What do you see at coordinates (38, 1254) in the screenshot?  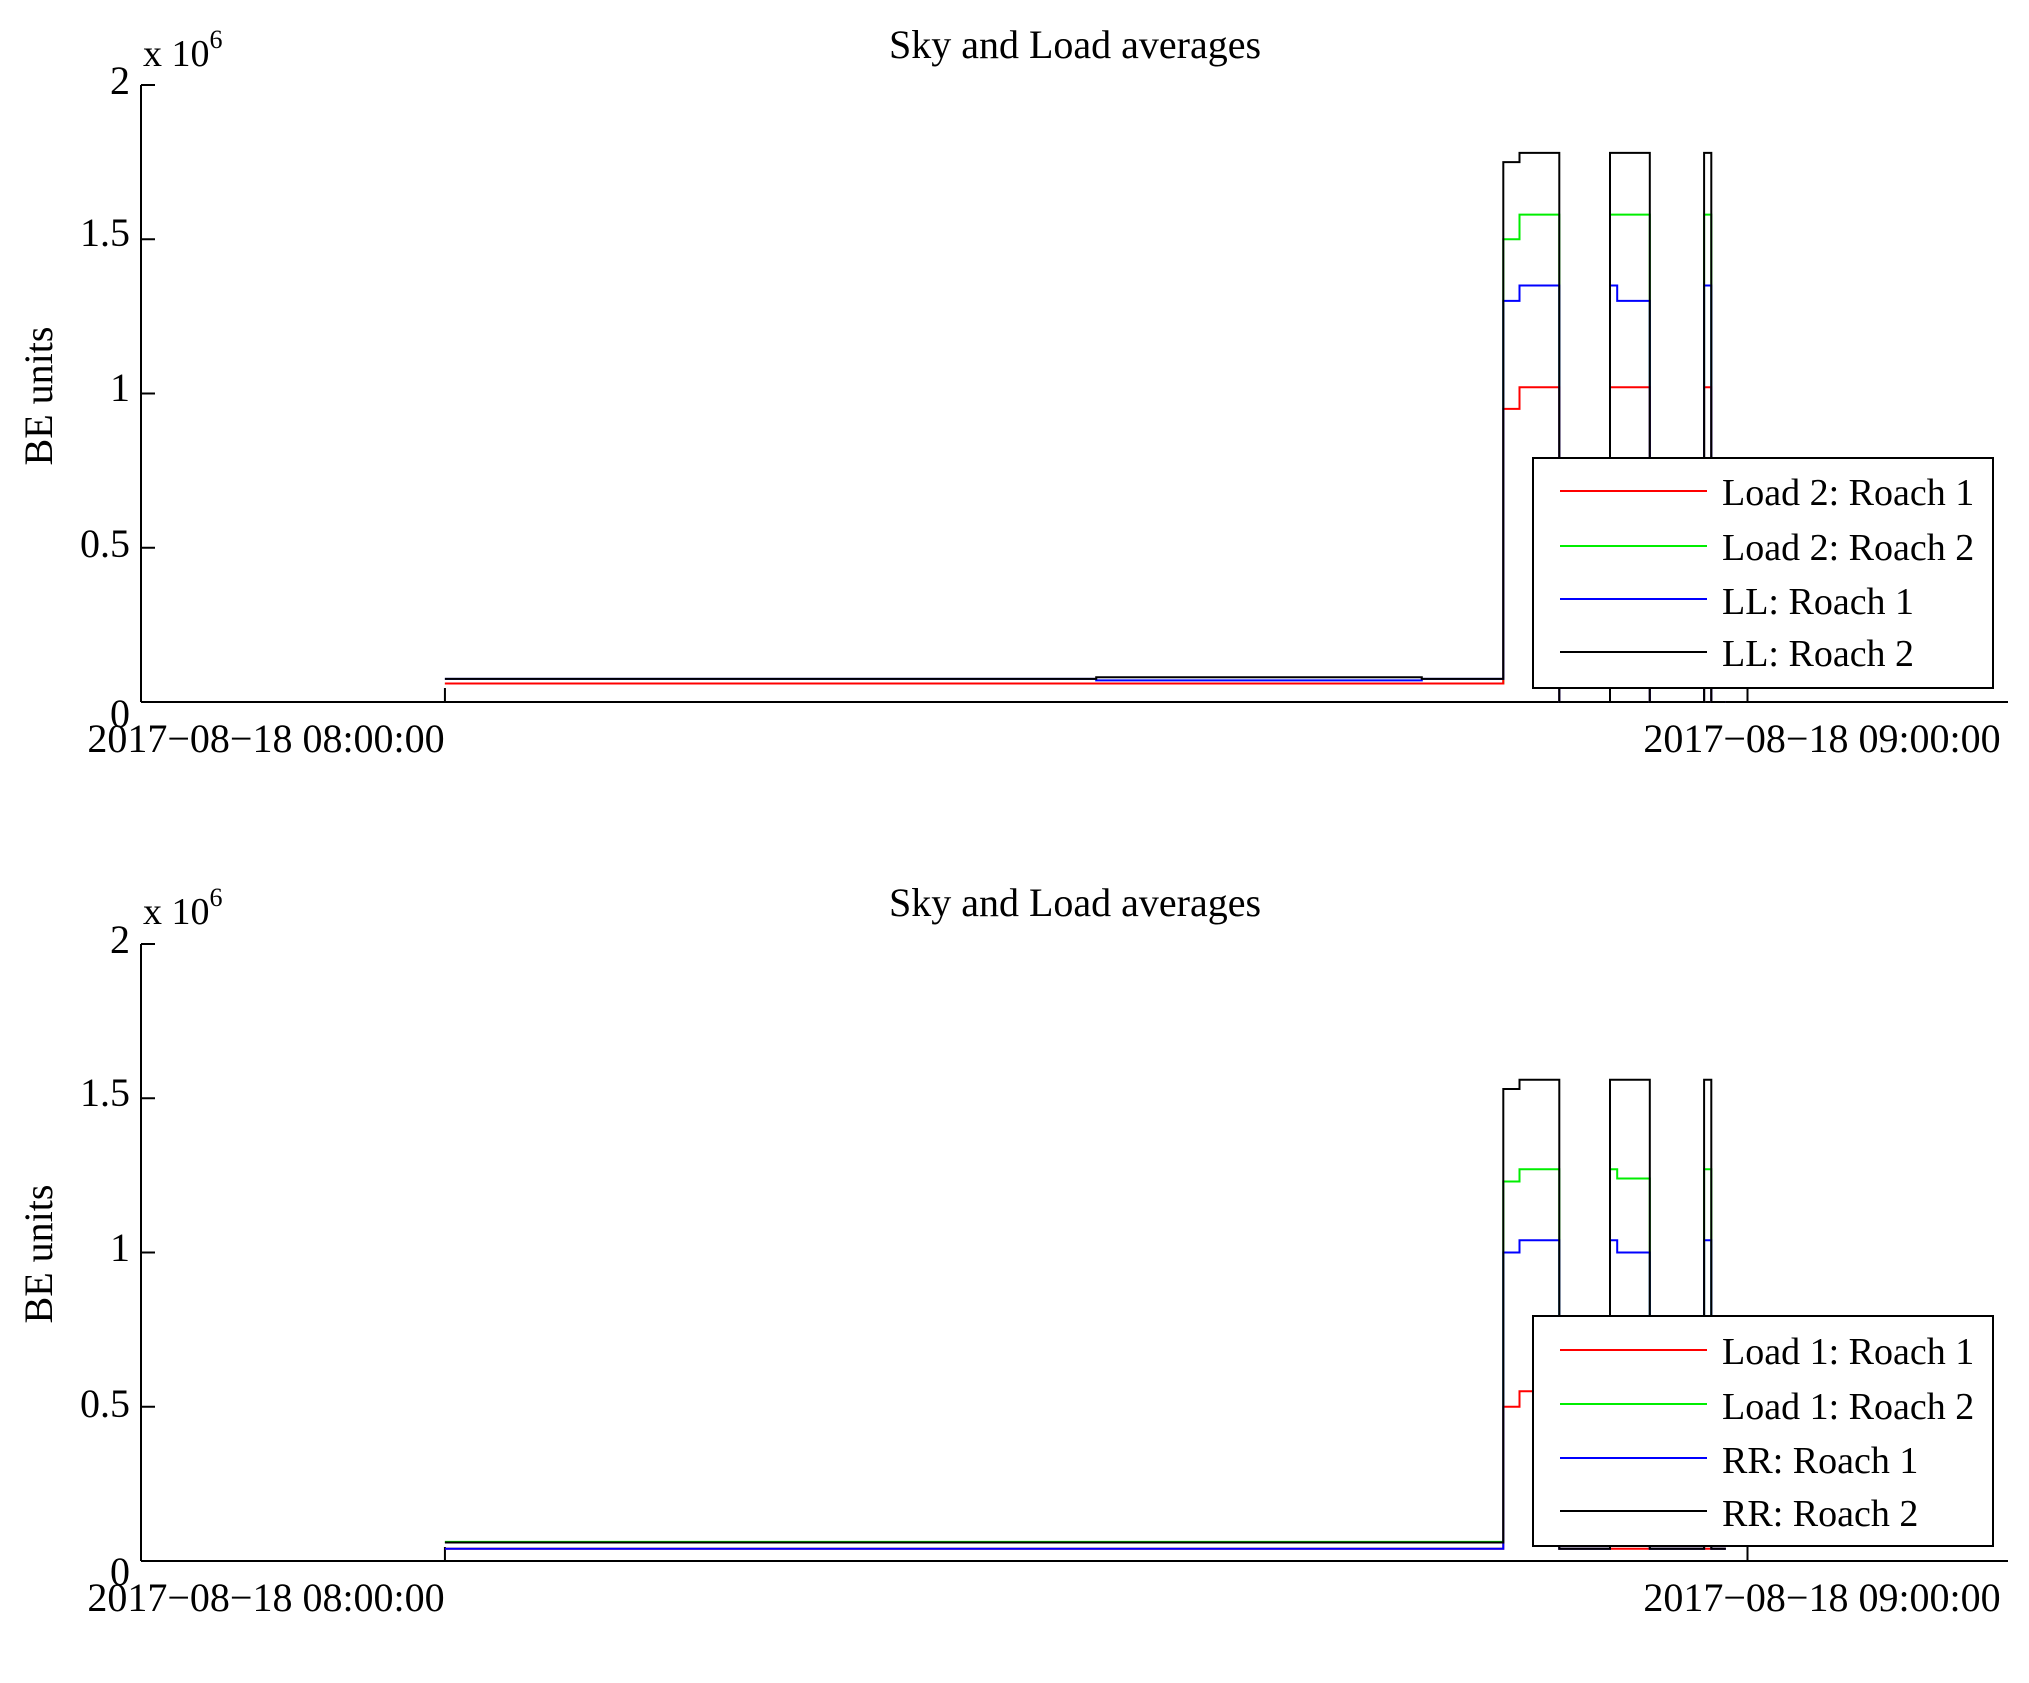 I see `bottom-panel-ylabel: BE units` at bounding box center [38, 1254].